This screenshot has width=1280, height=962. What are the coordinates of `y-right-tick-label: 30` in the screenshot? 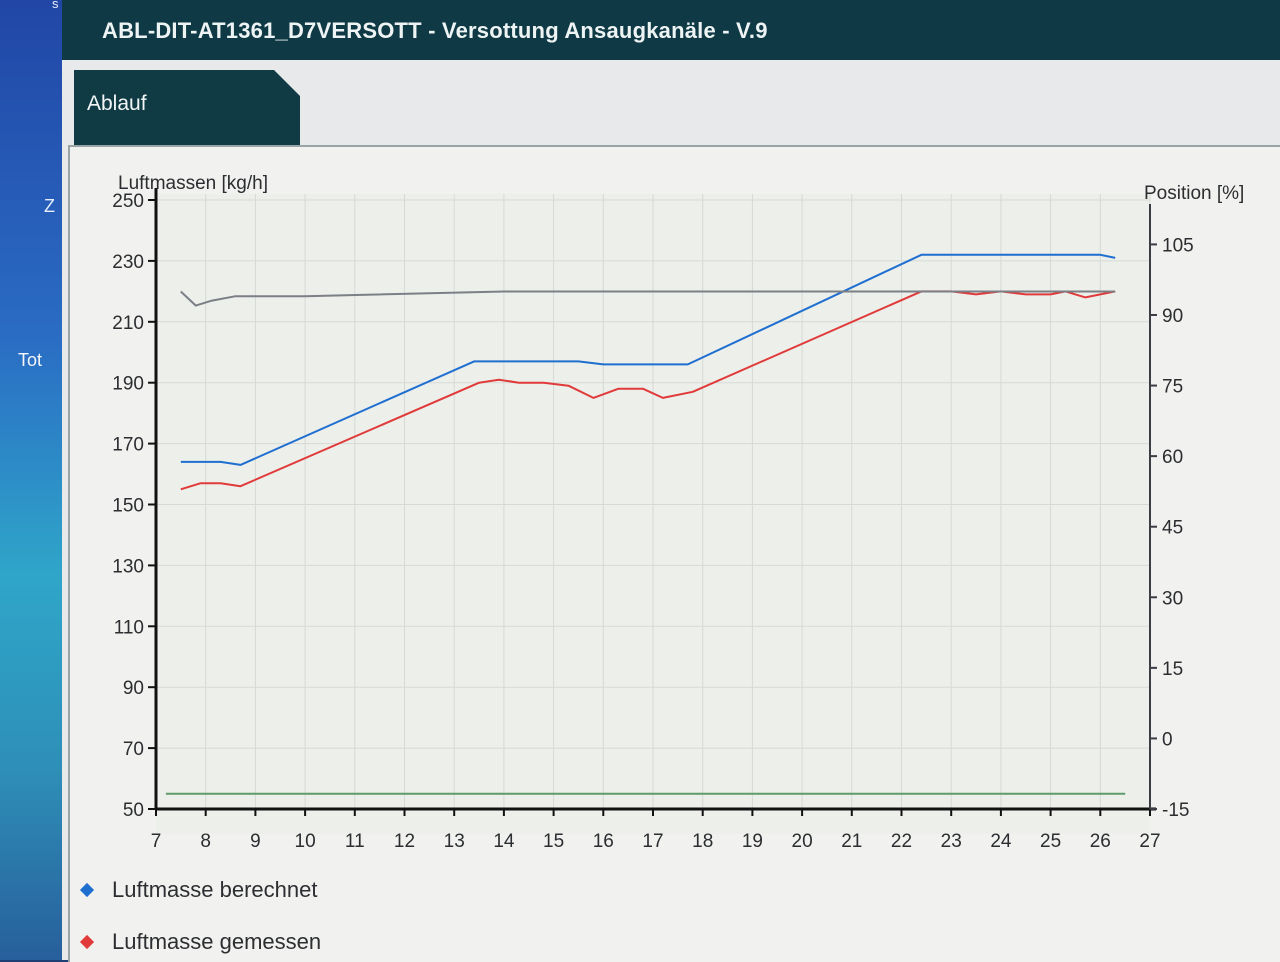 It's located at (1172, 598).